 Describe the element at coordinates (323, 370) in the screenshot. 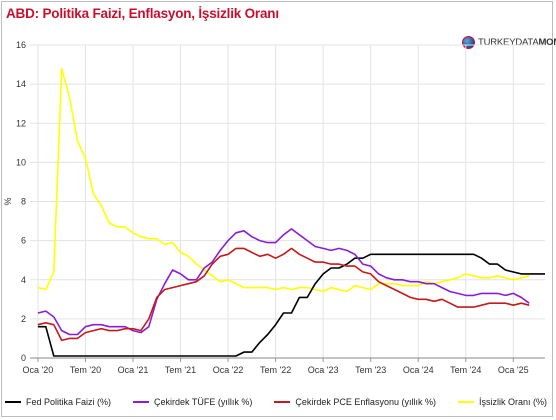

I see `x-tick-label: Oca '23` at that location.